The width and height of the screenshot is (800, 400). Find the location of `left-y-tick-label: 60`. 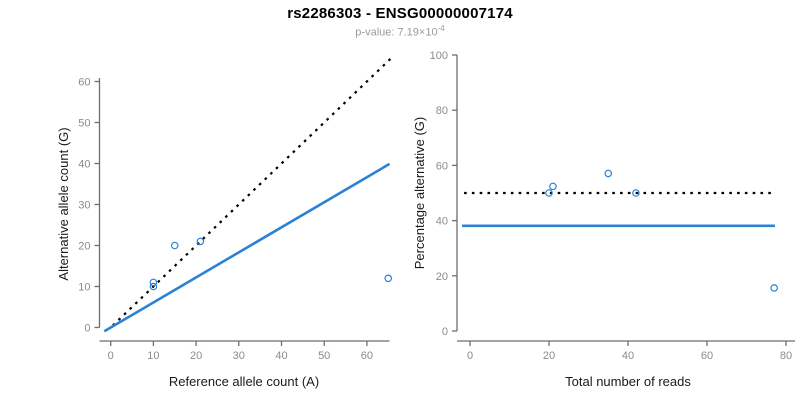

left-y-tick-label: 60 is located at coordinates (84, 83).